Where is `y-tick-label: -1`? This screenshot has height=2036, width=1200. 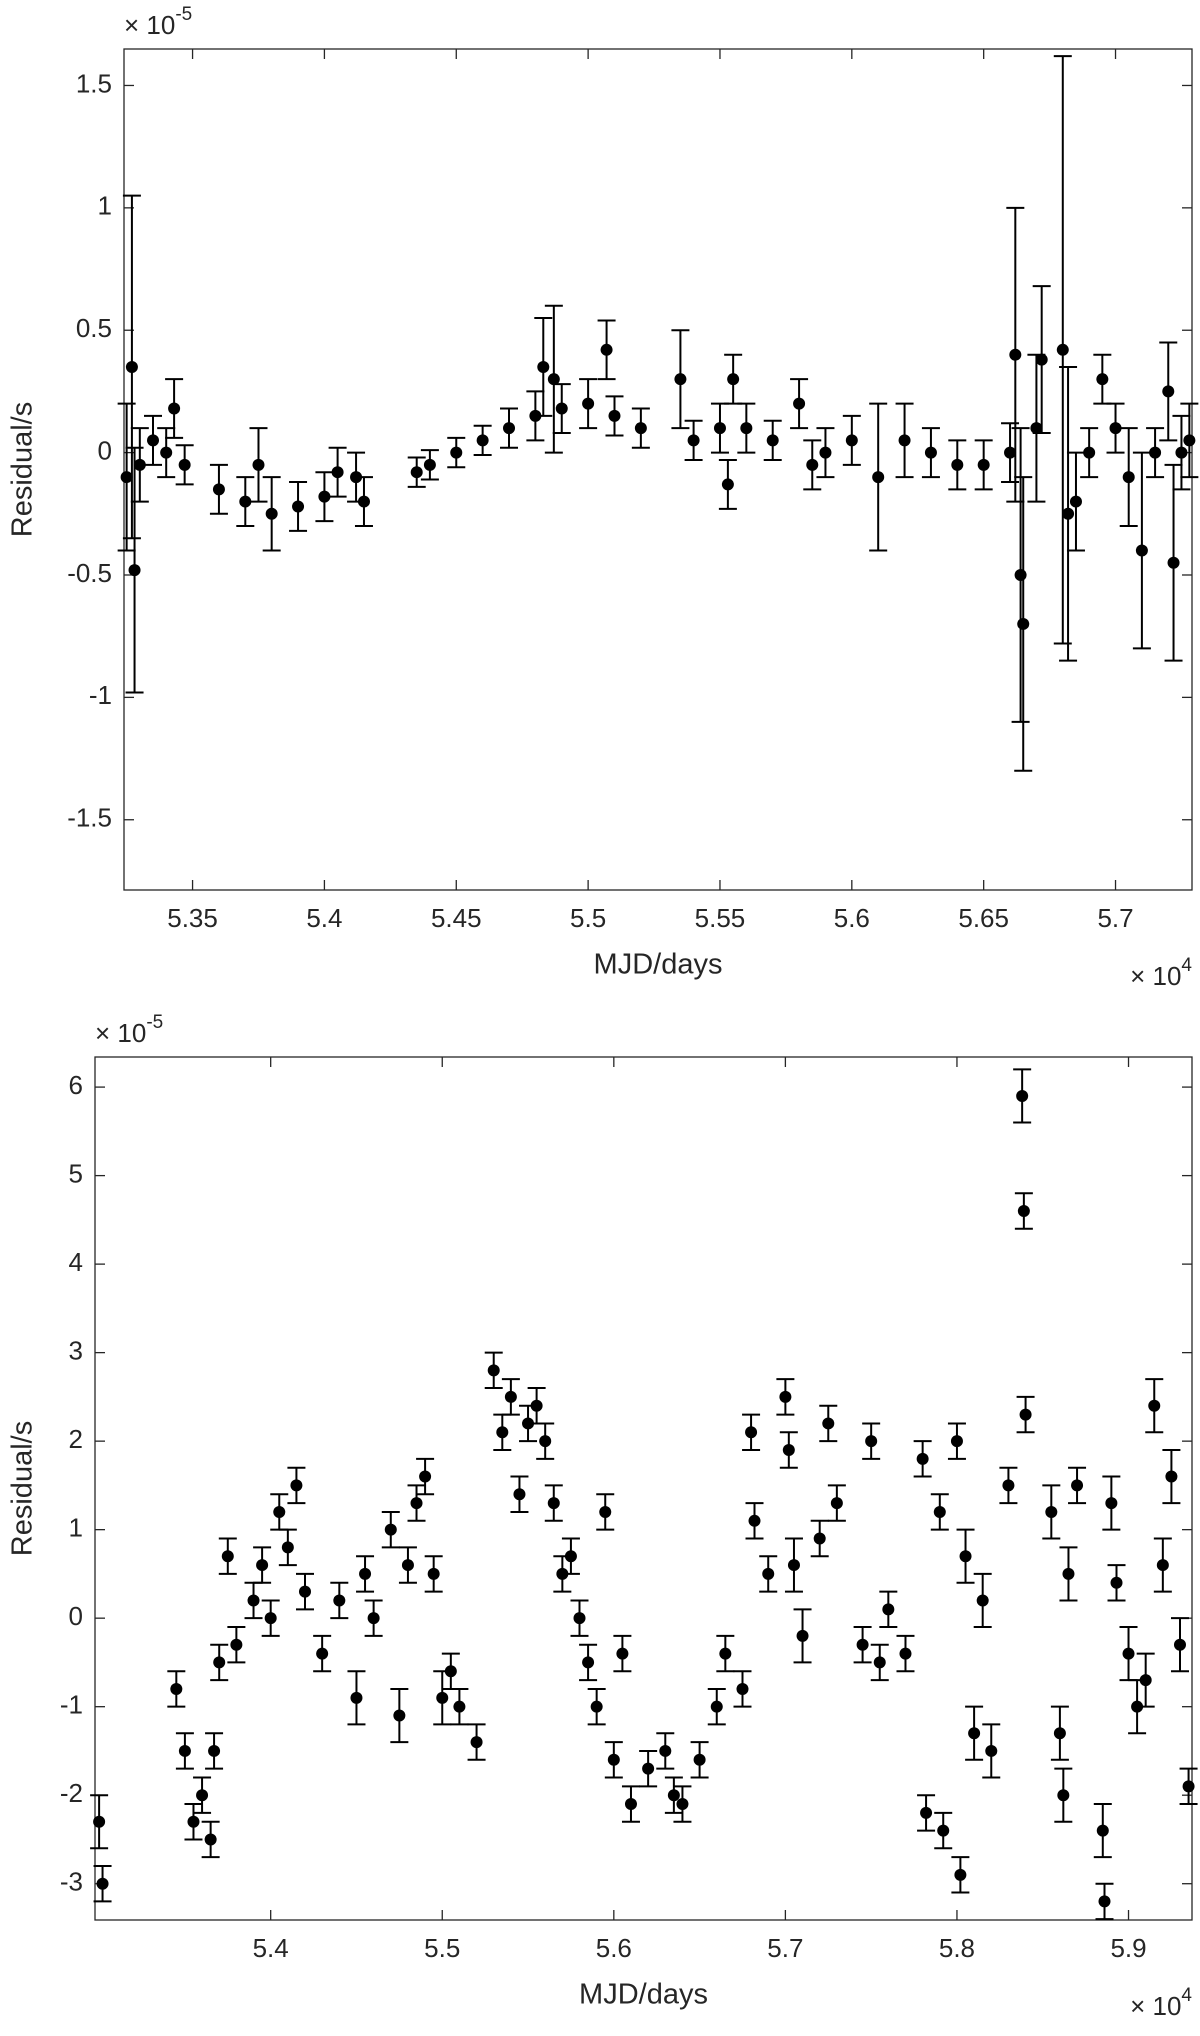
y-tick-label: -1 is located at coordinates (100, 695).